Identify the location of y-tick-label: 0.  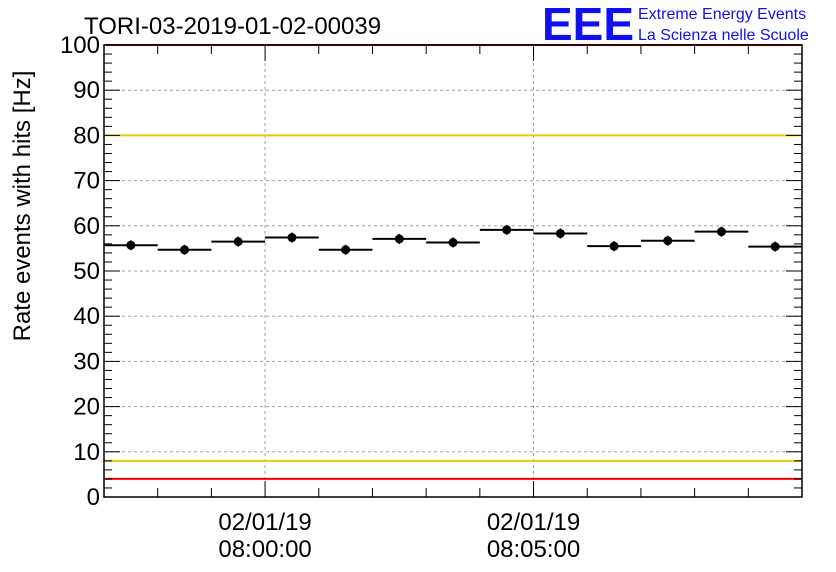
(93, 497).